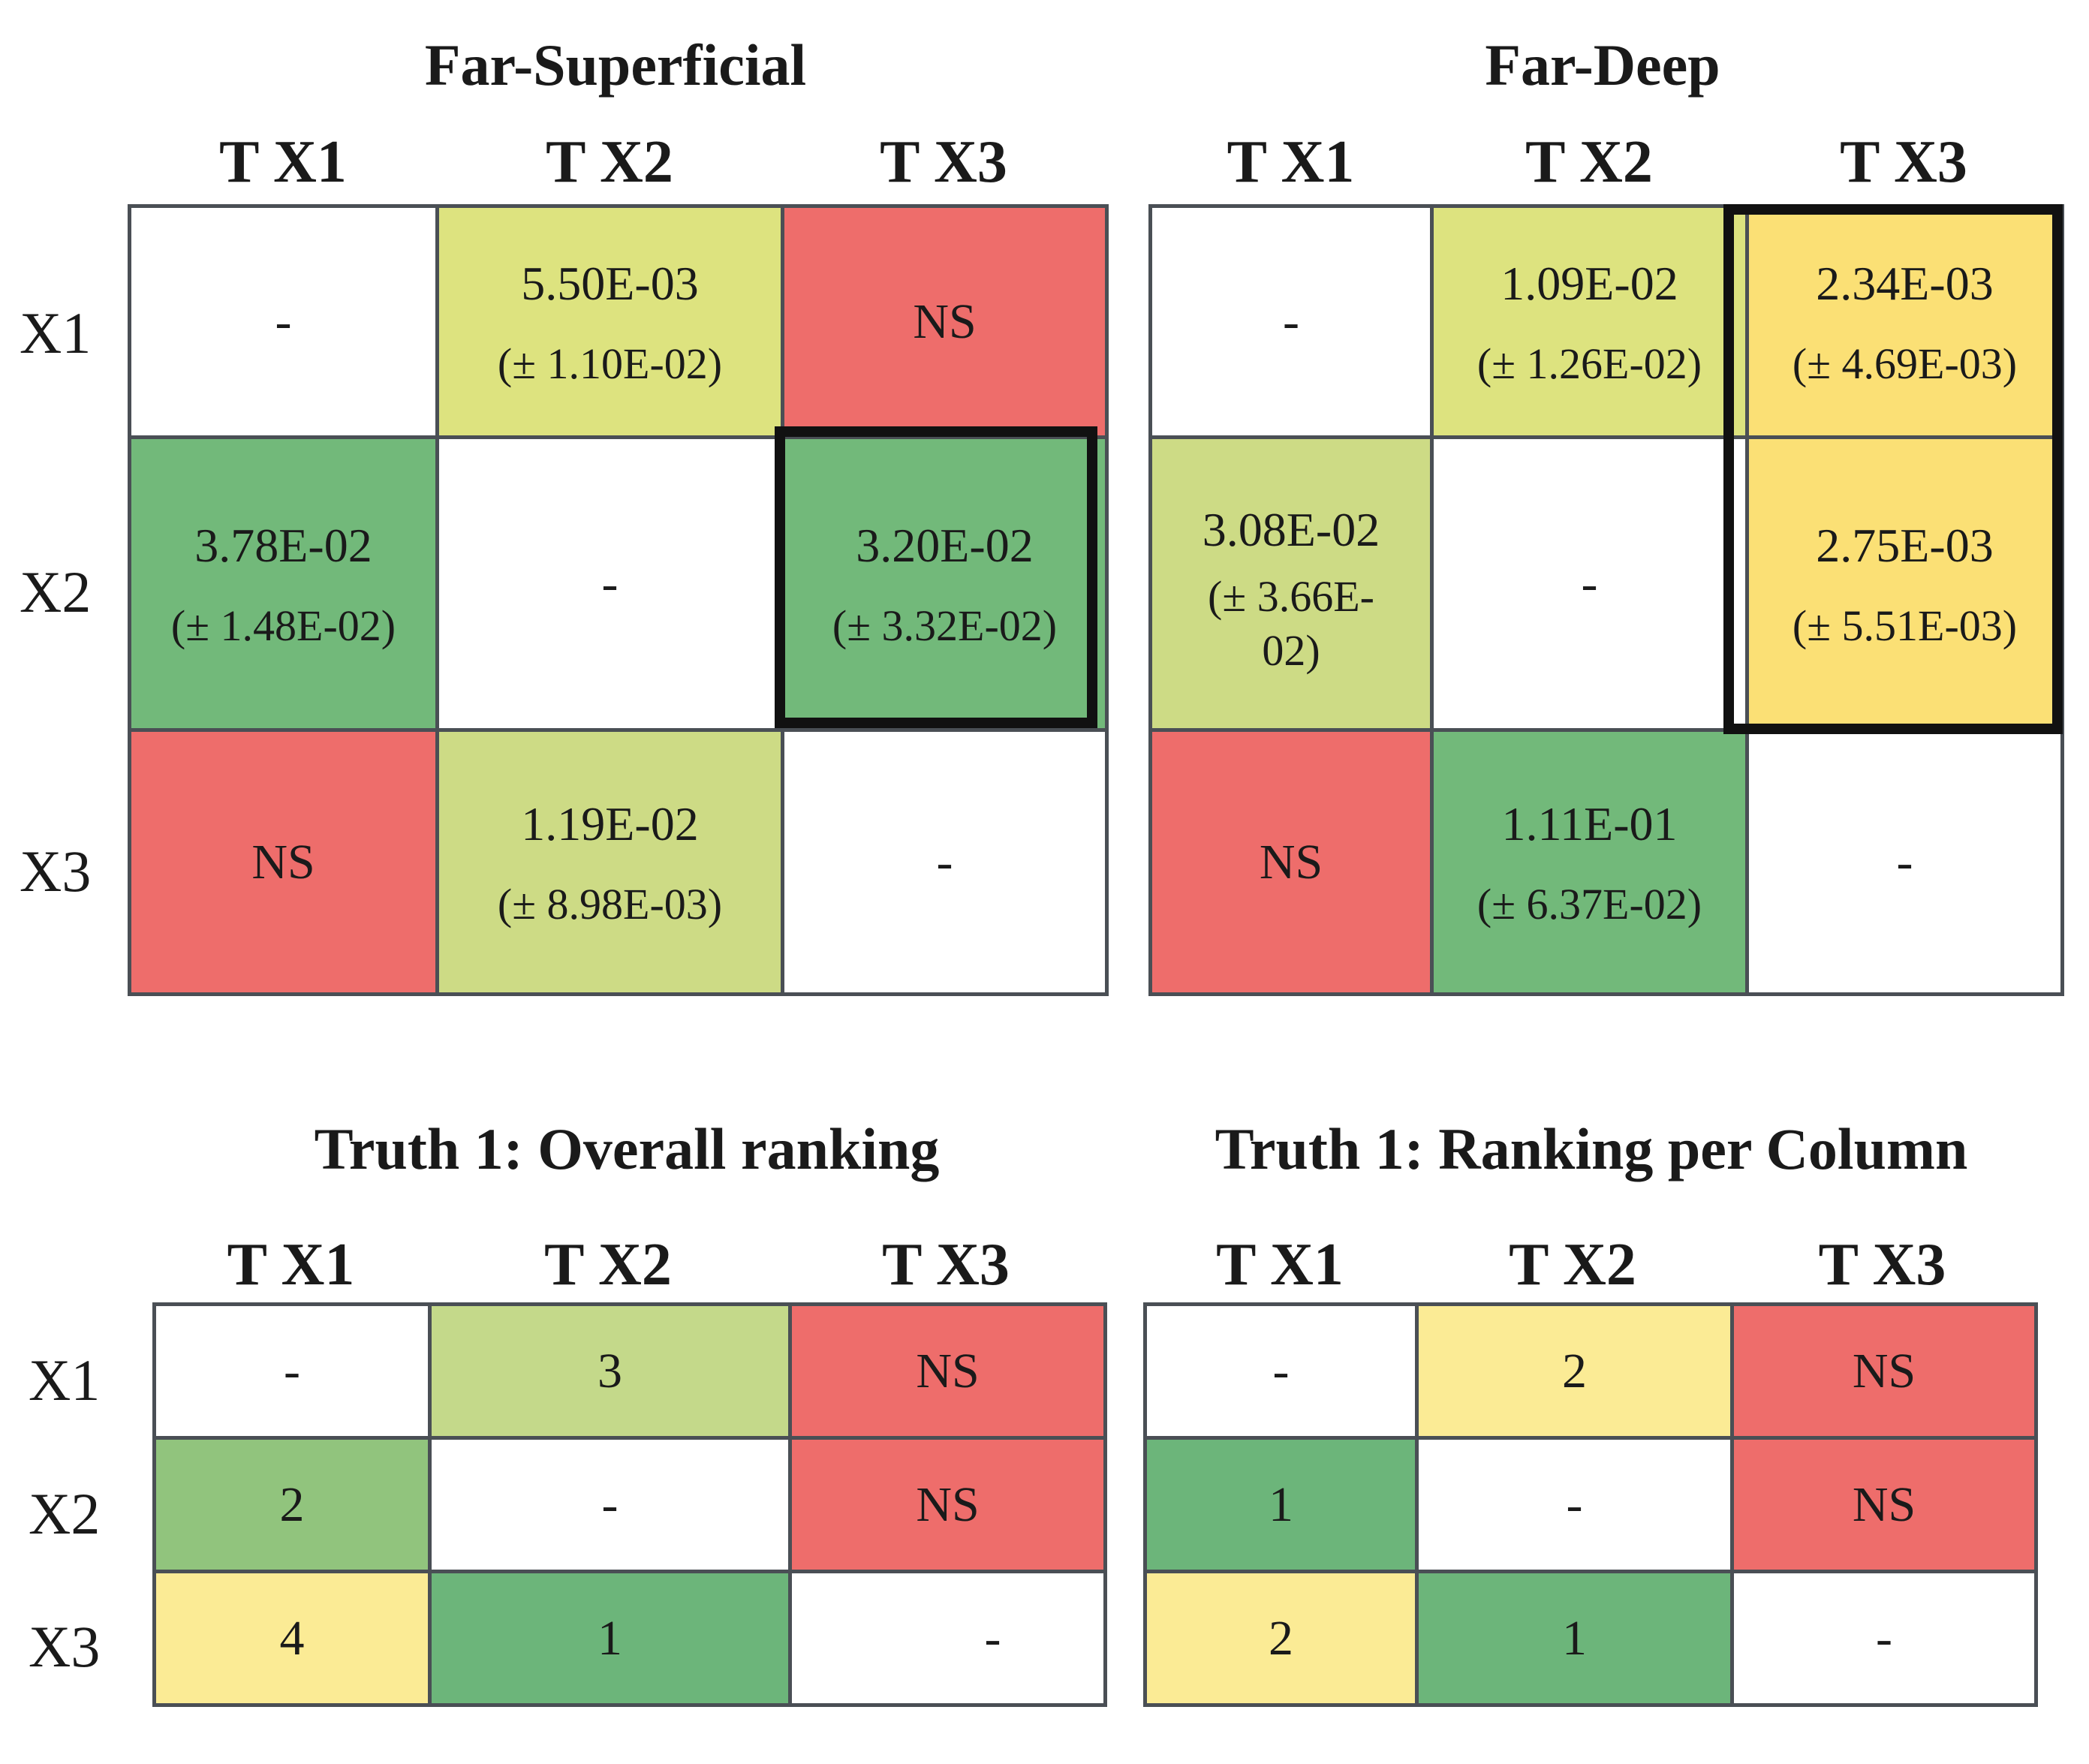  Describe the element at coordinates (610, 363) in the screenshot. I see `cell-error: (± 1.10E-02)` at that location.